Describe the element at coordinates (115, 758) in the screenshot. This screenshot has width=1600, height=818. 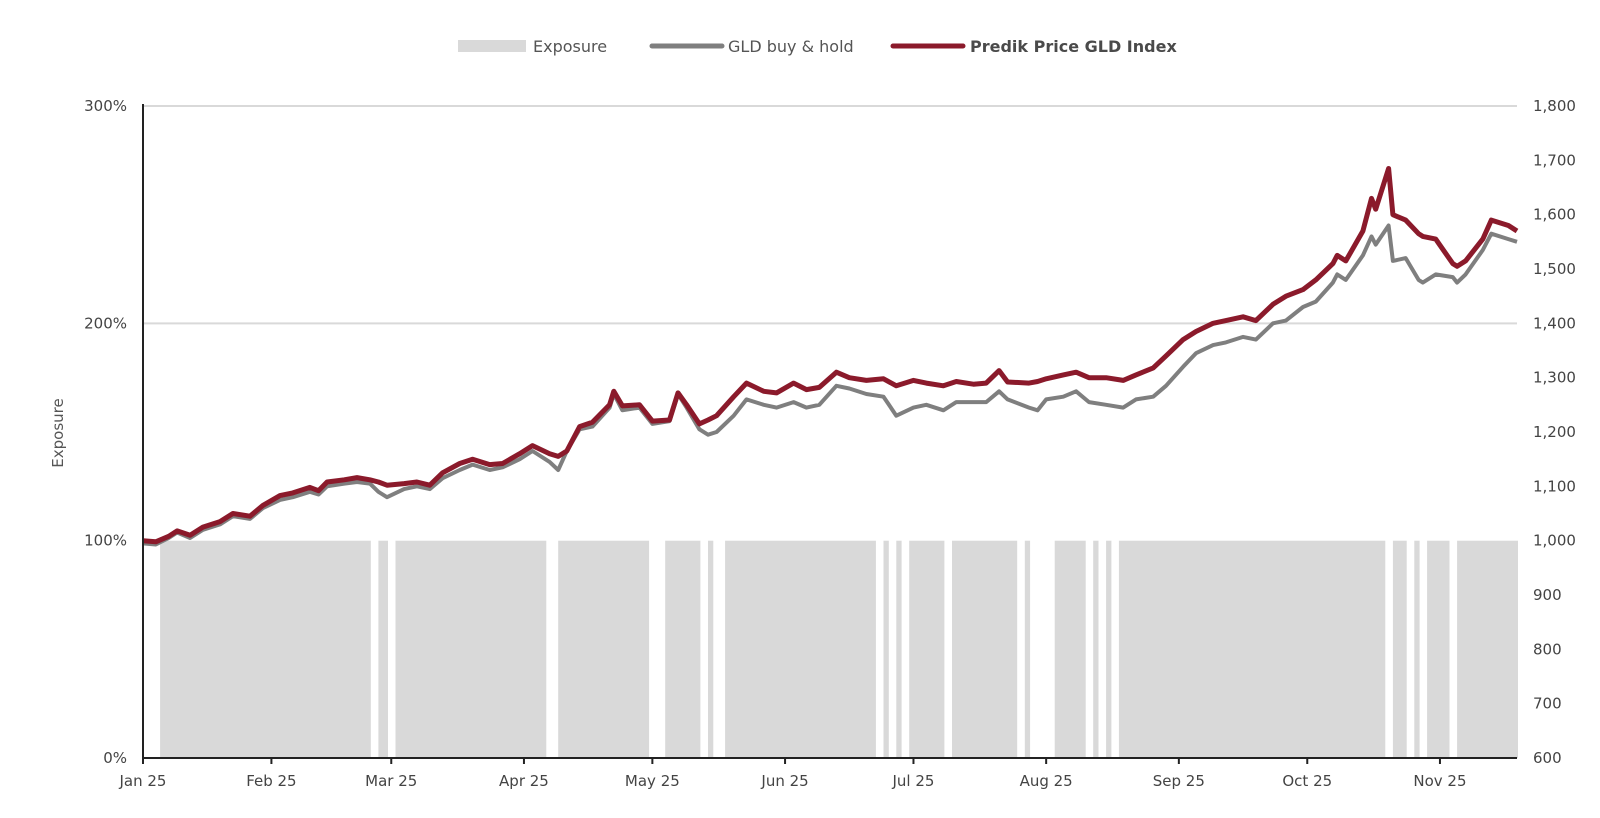
I see `y-left-tick-label: 0%` at that location.